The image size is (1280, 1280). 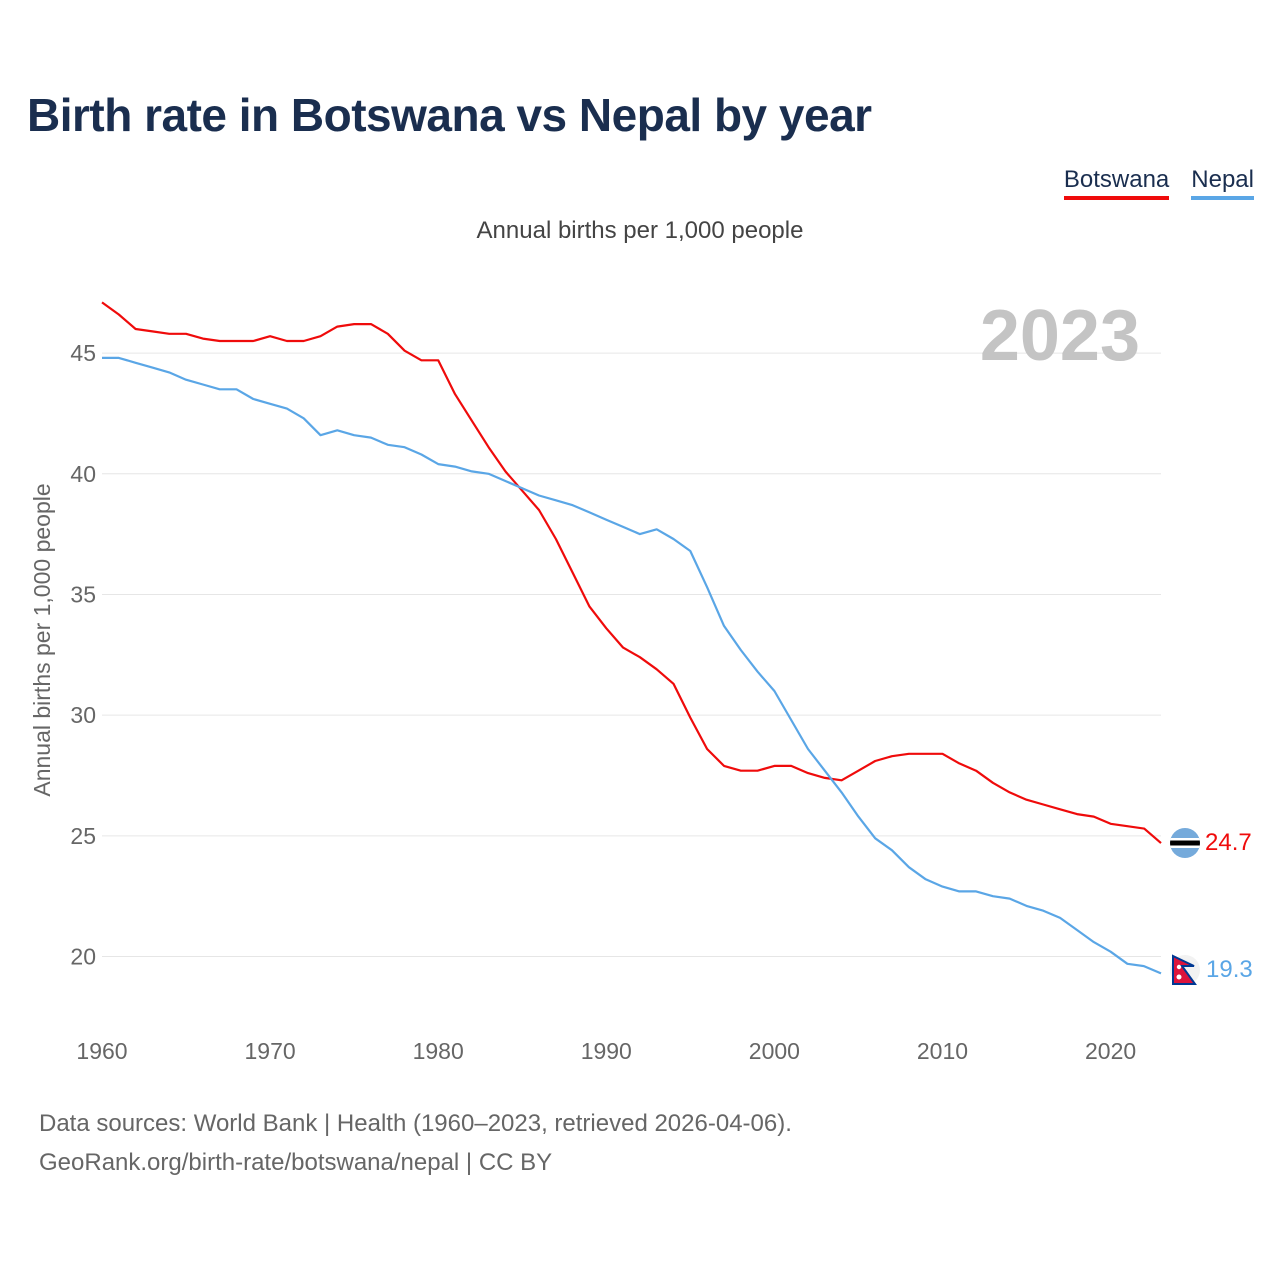 I want to click on x-tick-labels: 1960 1970 1980 1990 2000 2010 2020, so click(x=606, y=1051).